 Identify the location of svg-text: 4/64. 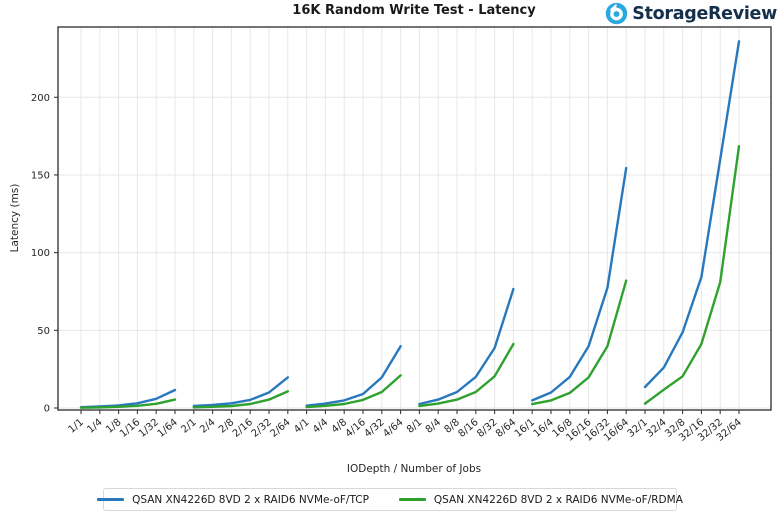
(393, 428).